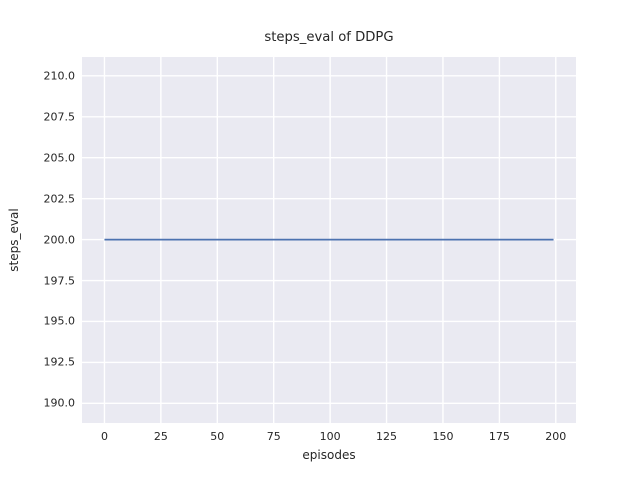 The width and height of the screenshot is (640, 480). I want to click on x-tick-label: 200, so click(556, 436).